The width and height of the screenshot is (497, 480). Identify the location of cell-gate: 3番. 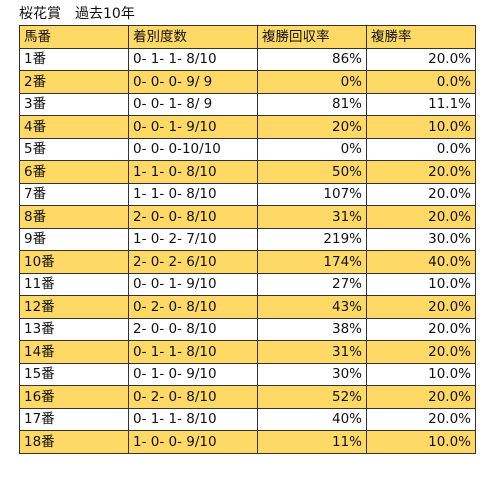
(74, 104).